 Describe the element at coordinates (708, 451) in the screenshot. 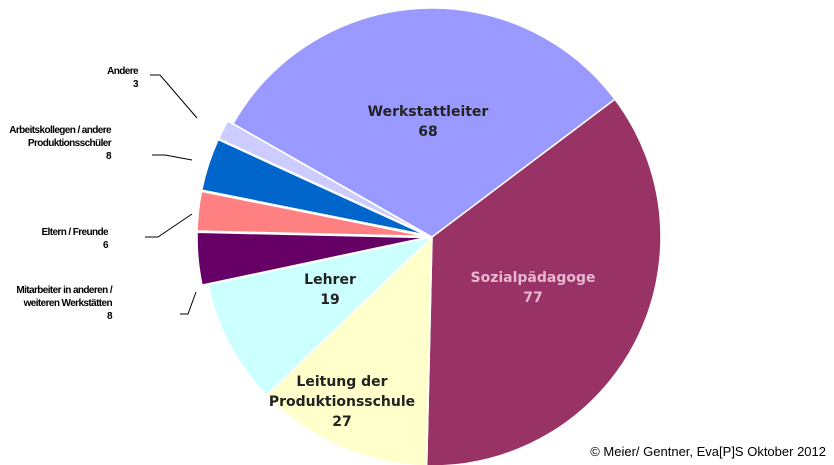

I see `copyright-note: © Meier/ Gentner, Eva[P]S Oktober 2012` at that location.